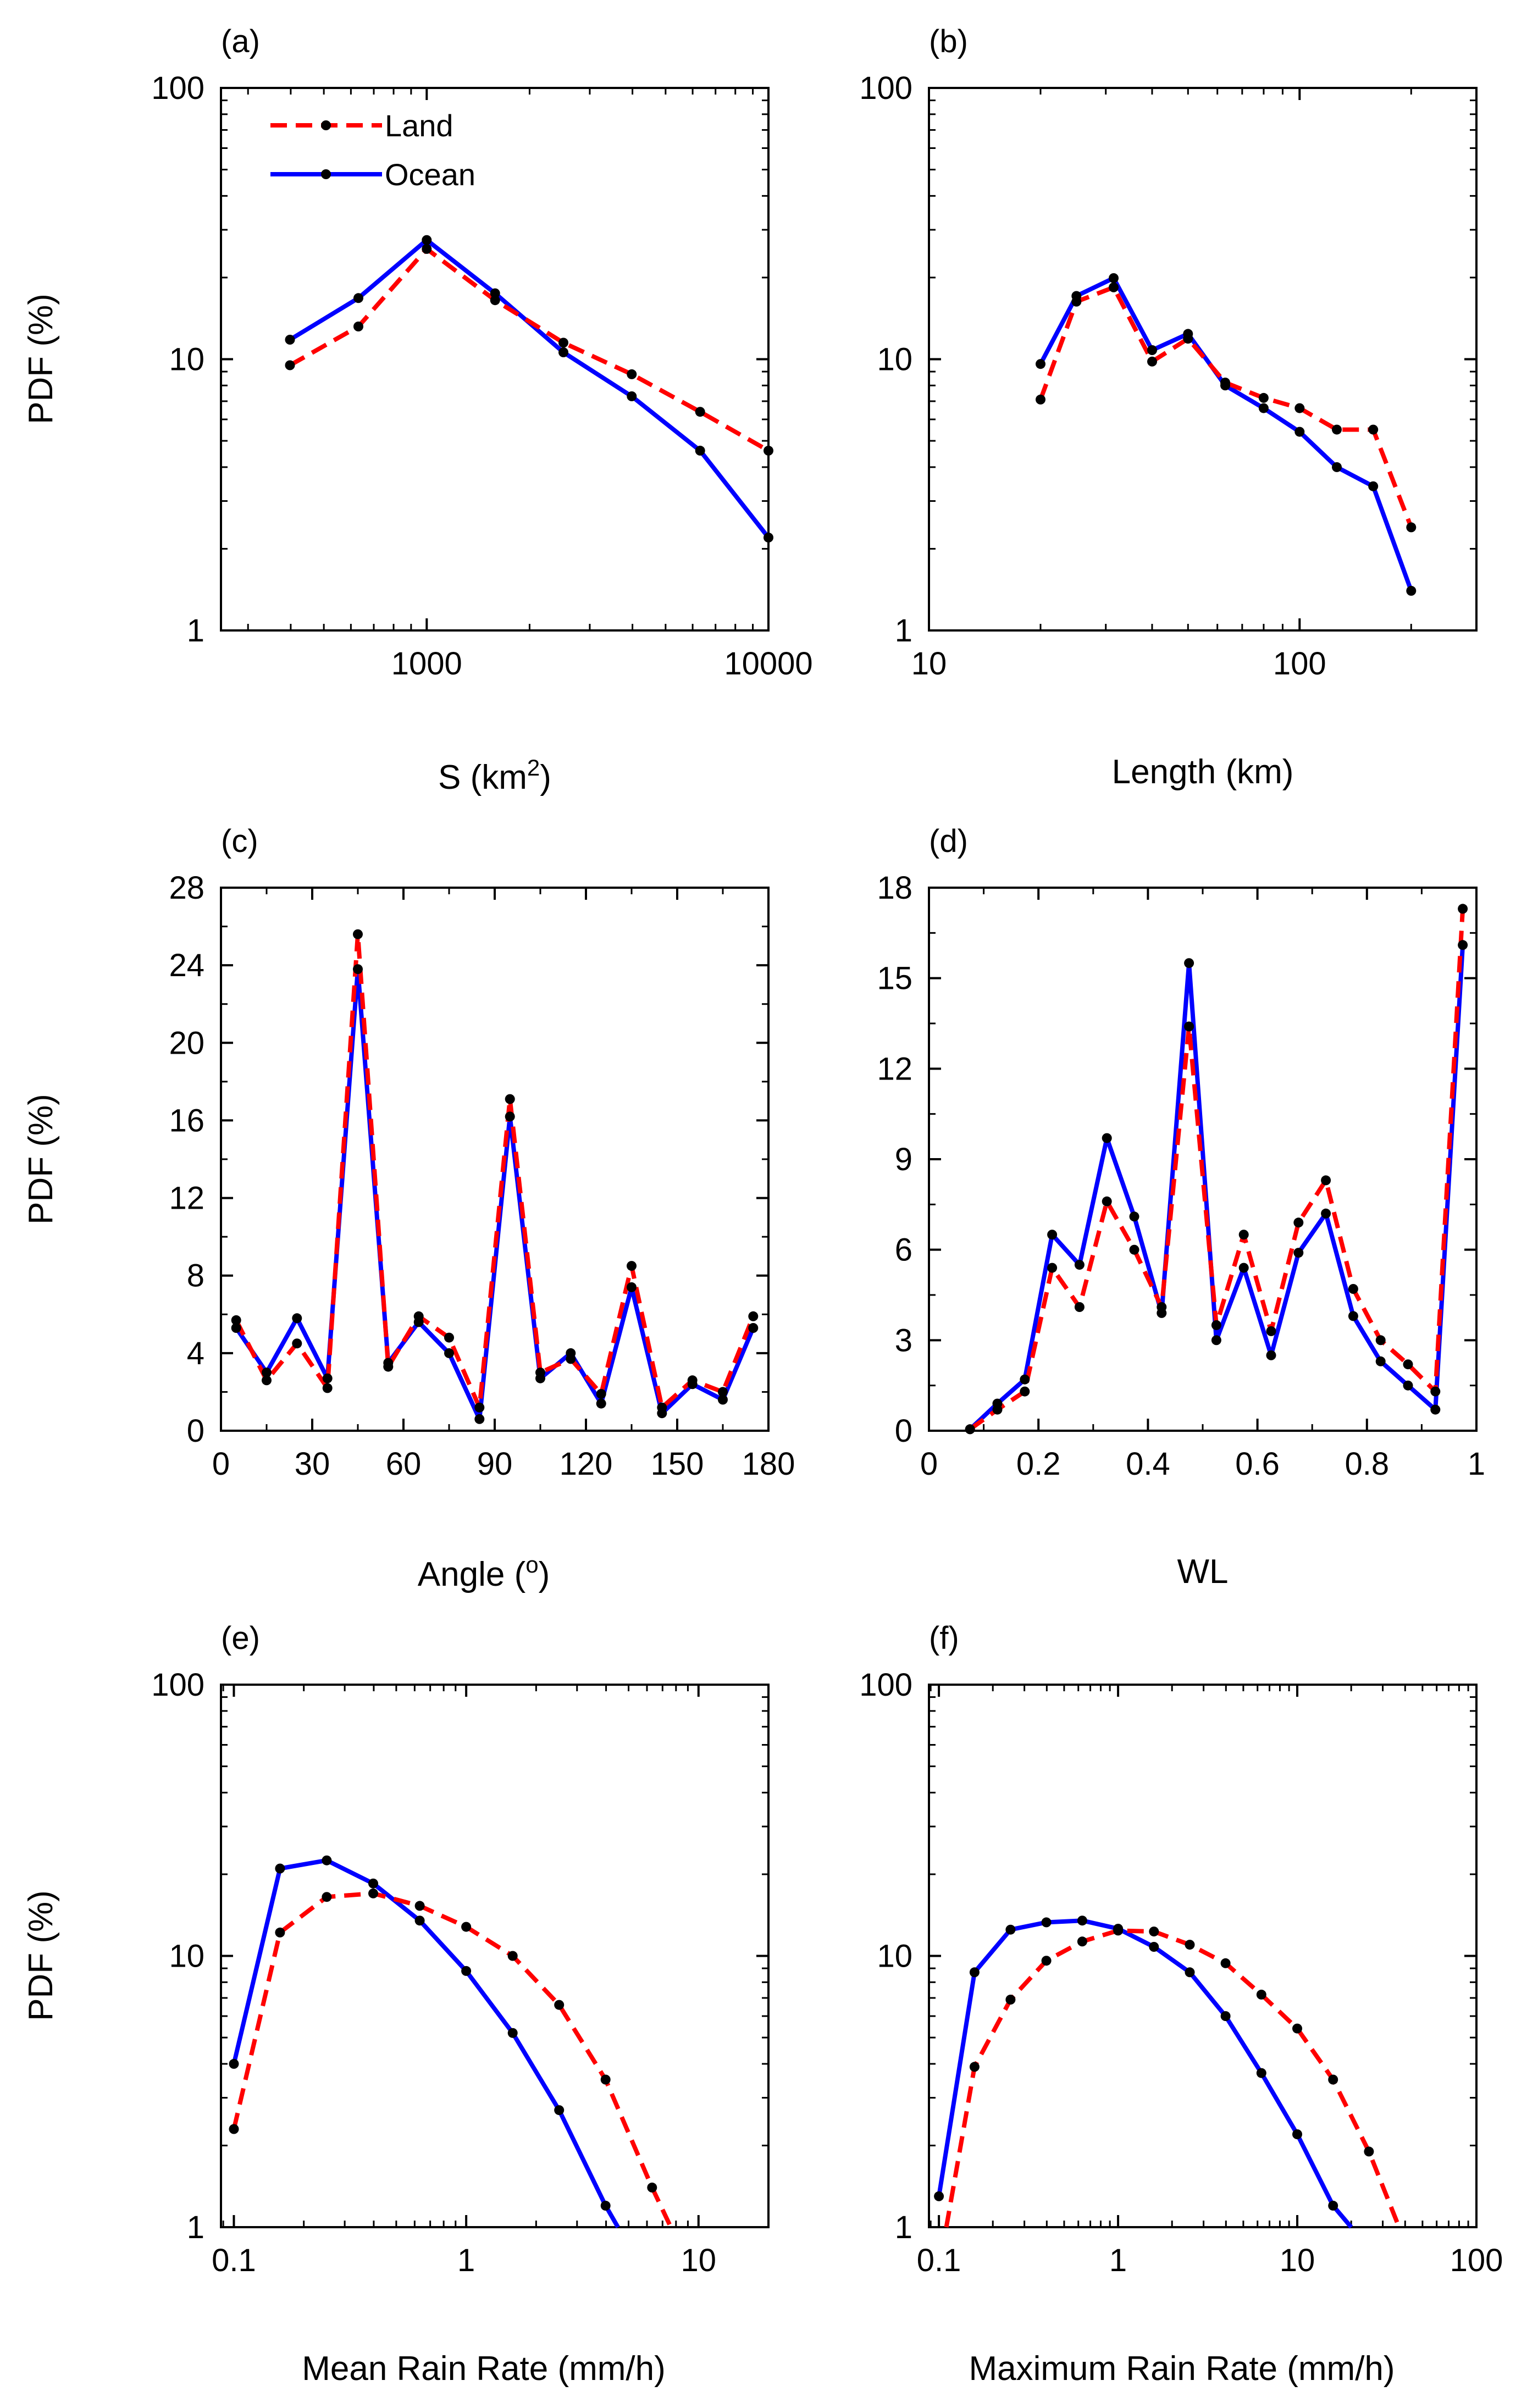 This screenshot has width=1538, height=2408. Describe the element at coordinates (1476, 1464) in the screenshot. I see `panel-d-xtick-label: 1` at that location.